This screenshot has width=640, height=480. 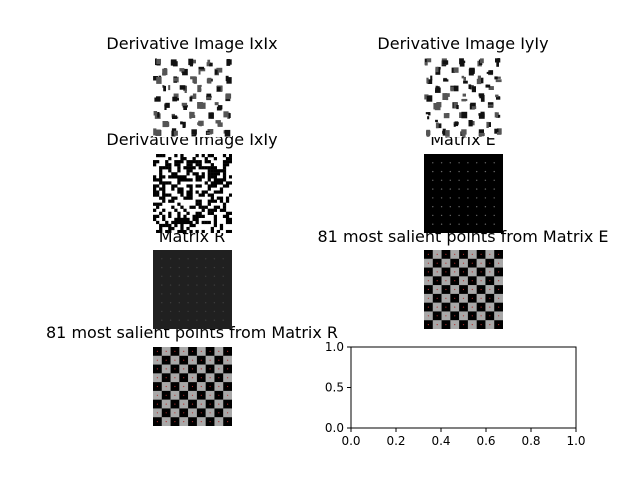 What do you see at coordinates (192, 43) in the screenshot?
I see `title-ixix: Derivative Image IxIx` at bounding box center [192, 43].